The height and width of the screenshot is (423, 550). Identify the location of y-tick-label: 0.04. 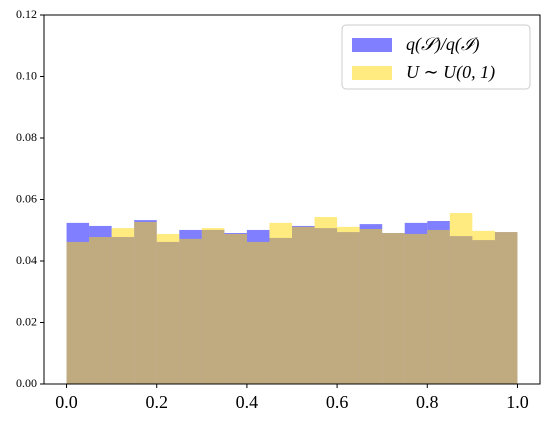
(26, 260).